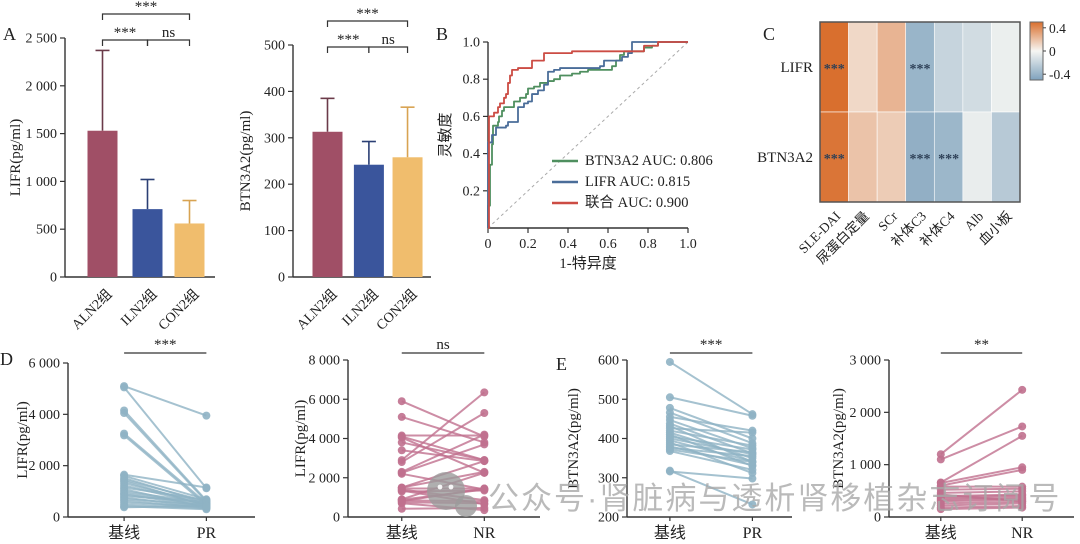  I want to click on svg-text: 200, so click(274, 185).